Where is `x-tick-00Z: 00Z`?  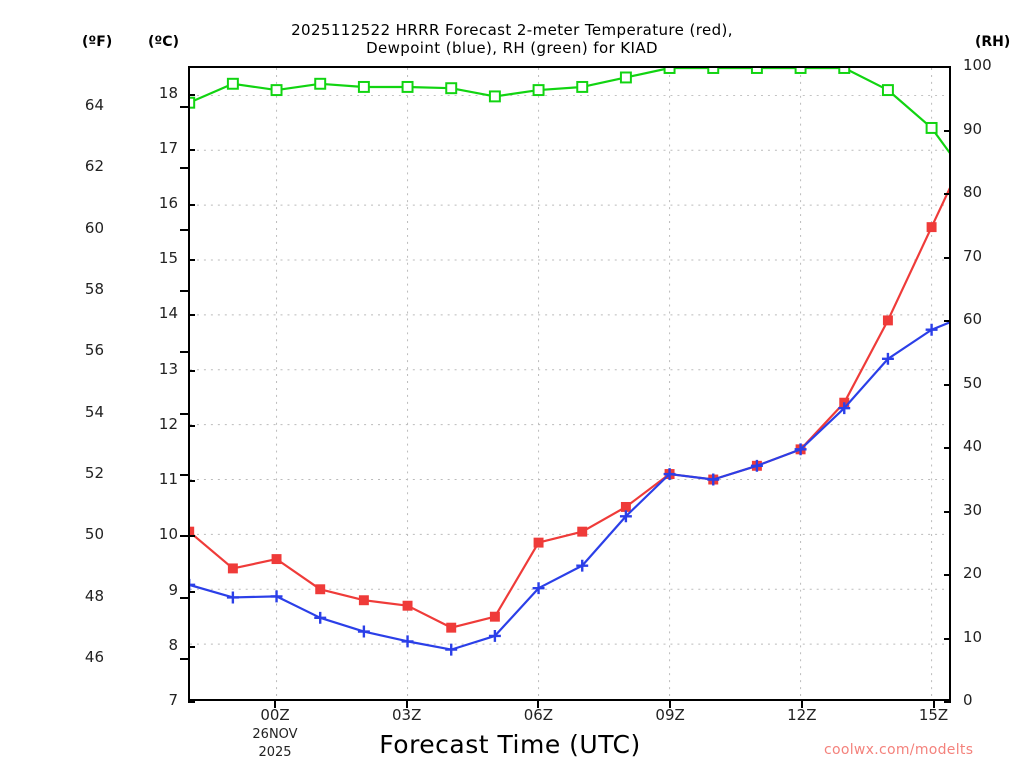
x-tick-00Z: 00Z is located at coordinates (275, 715).